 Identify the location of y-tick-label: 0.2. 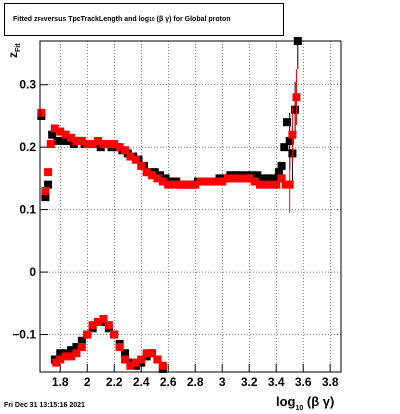
(27, 147).